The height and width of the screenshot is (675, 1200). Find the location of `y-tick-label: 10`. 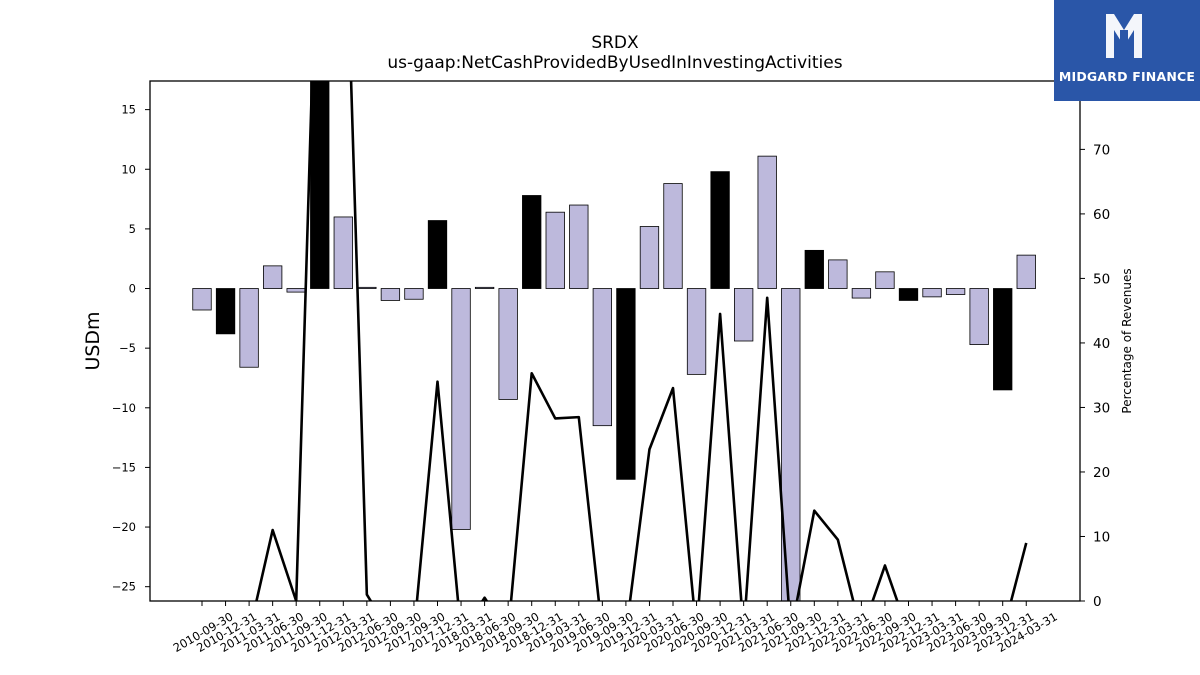

y-tick-label: 10 is located at coordinates (128, 169).